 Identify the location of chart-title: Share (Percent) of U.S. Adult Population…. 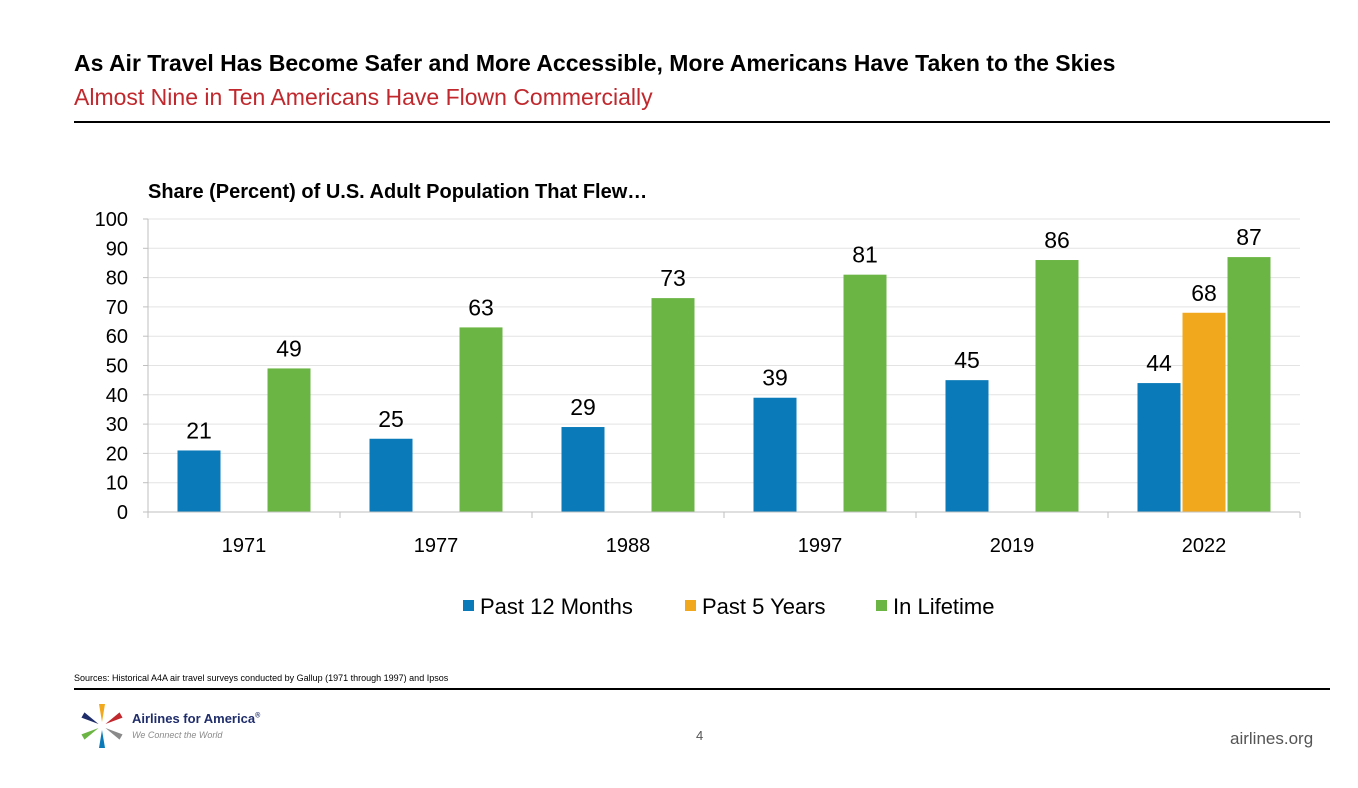
(397, 192).